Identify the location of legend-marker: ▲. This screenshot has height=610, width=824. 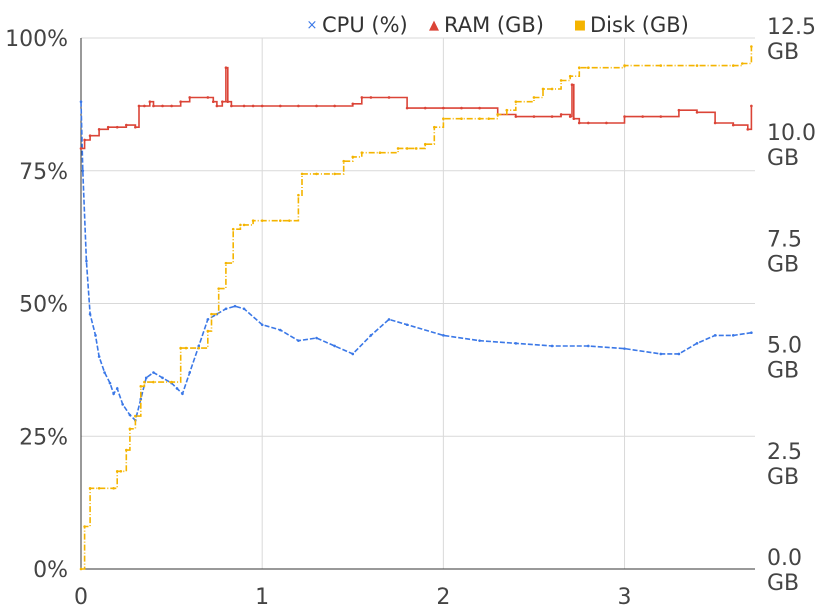
(434, 25).